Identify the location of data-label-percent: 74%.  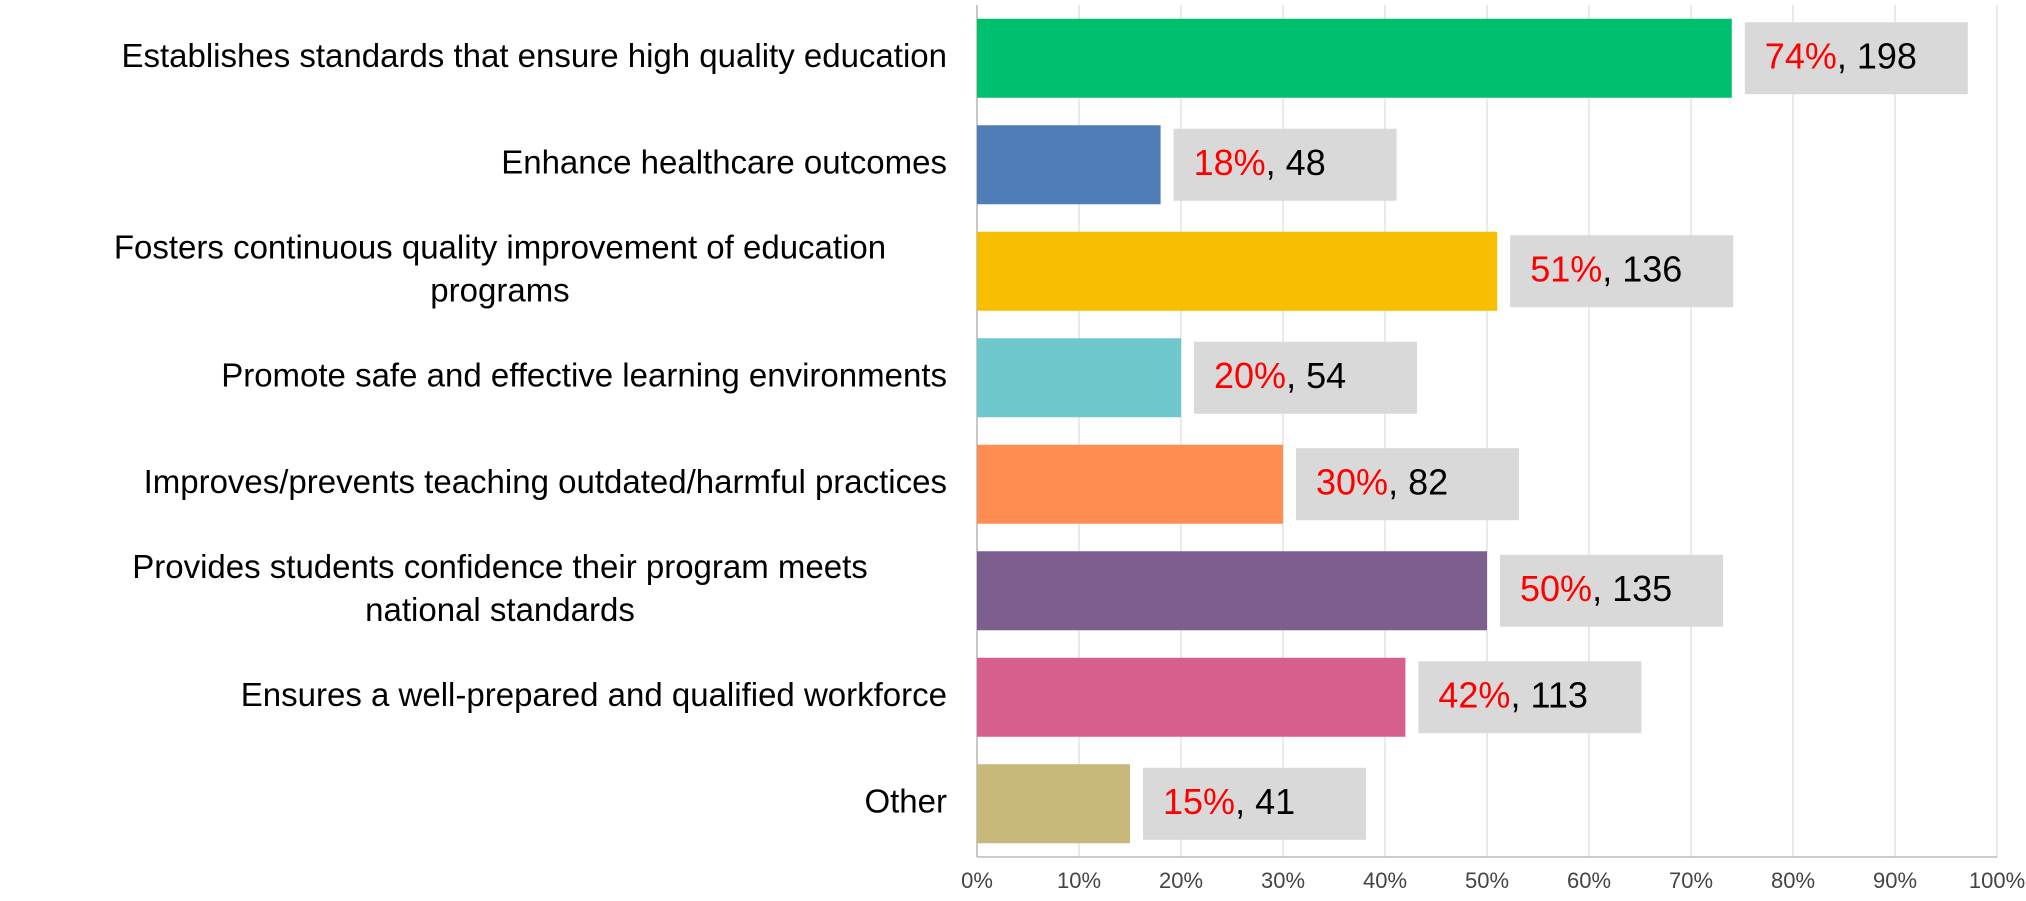
(1801, 55).